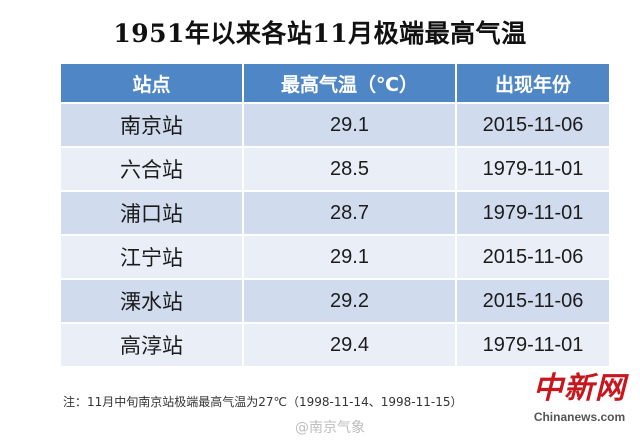 This screenshot has width=640, height=441. I want to click on chinanews-logo: 中新网 Chinanews.com, so click(579, 398).